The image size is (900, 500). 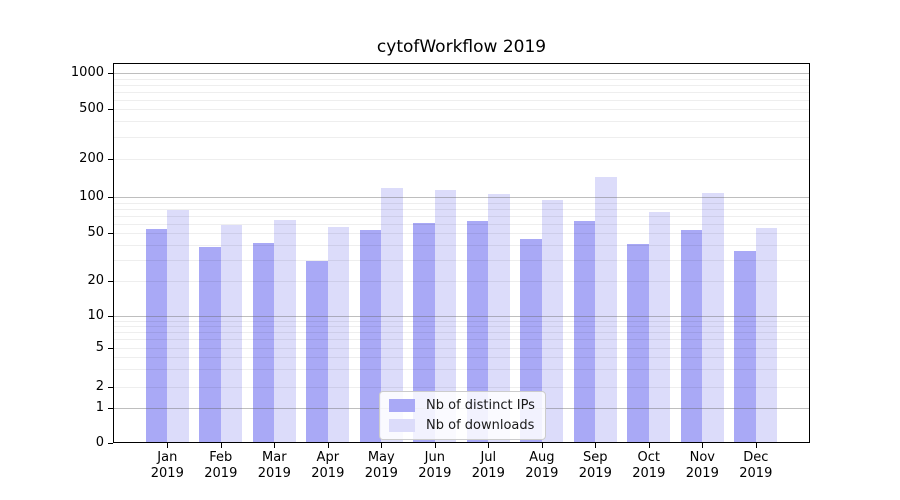 I want to click on bar-ips-apr, so click(x=317, y=351).